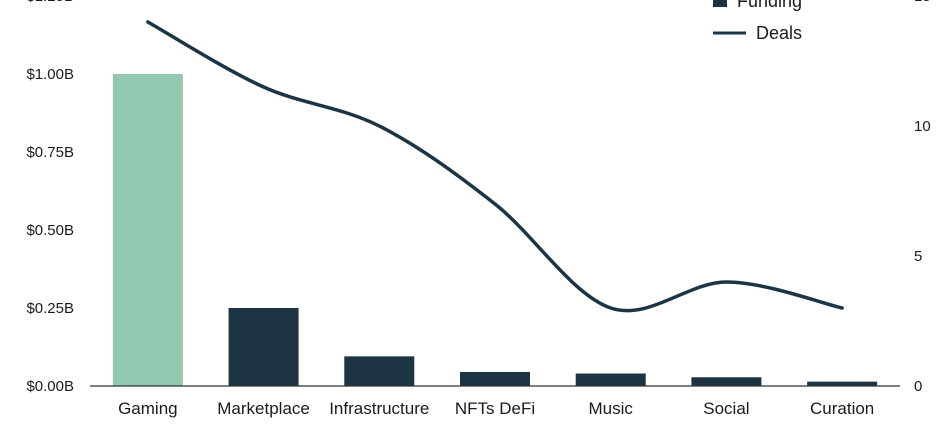 The image size is (948, 424). I want to click on right-tick-label: 10, so click(922, 126).